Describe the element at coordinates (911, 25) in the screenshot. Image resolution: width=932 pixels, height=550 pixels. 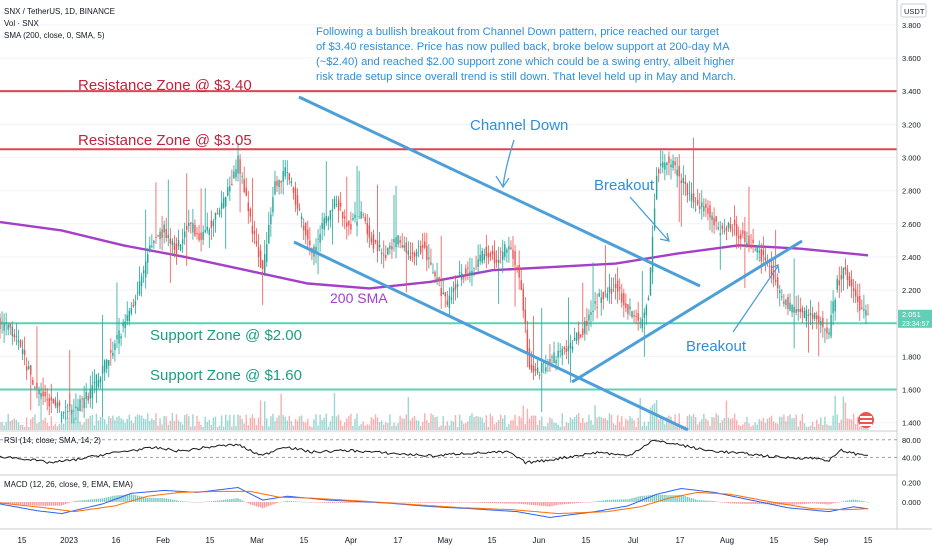
I see `price-tick-label: 3.800` at that location.